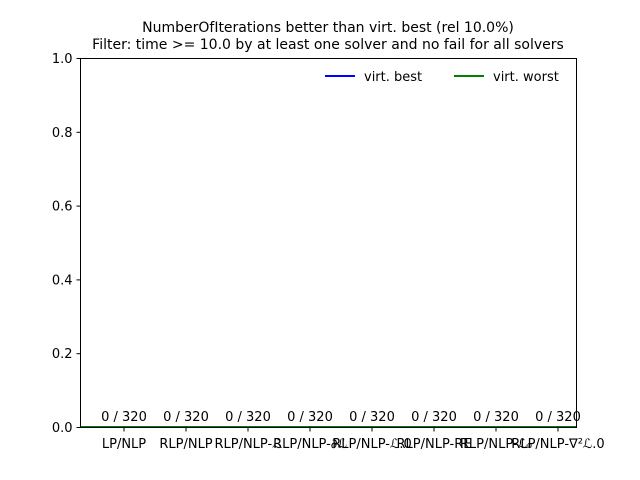 The width and height of the screenshot is (640, 480). What do you see at coordinates (496, 444) in the screenshot?
I see `x-tick-label: RLP/NLP-ℒ₀` at bounding box center [496, 444].